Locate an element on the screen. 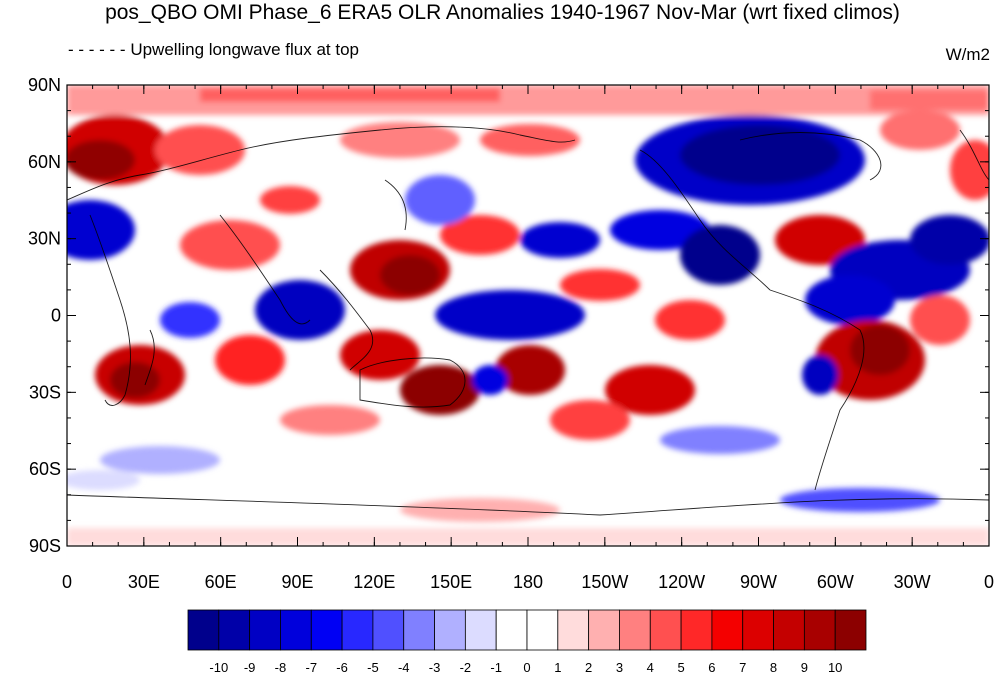 This screenshot has width=1005, height=676. lon-tick-label: 150E is located at coordinates (451, 582).